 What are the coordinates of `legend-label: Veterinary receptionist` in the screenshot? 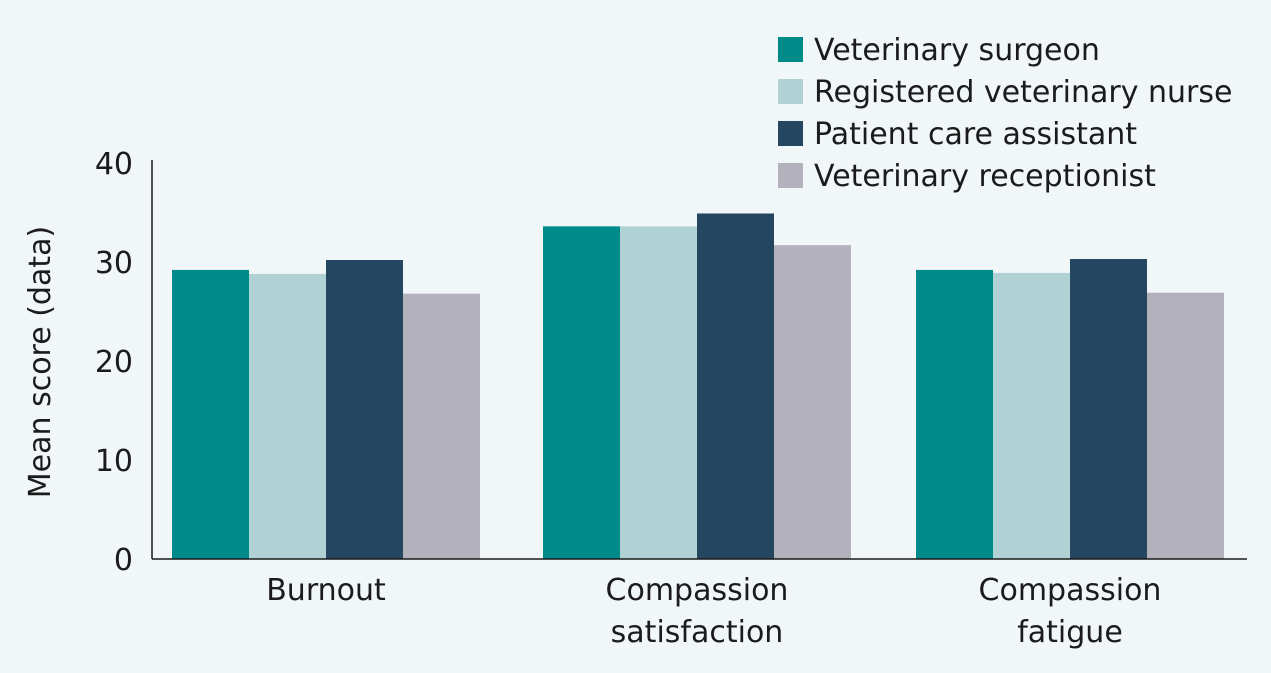 It's located at (985, 176).